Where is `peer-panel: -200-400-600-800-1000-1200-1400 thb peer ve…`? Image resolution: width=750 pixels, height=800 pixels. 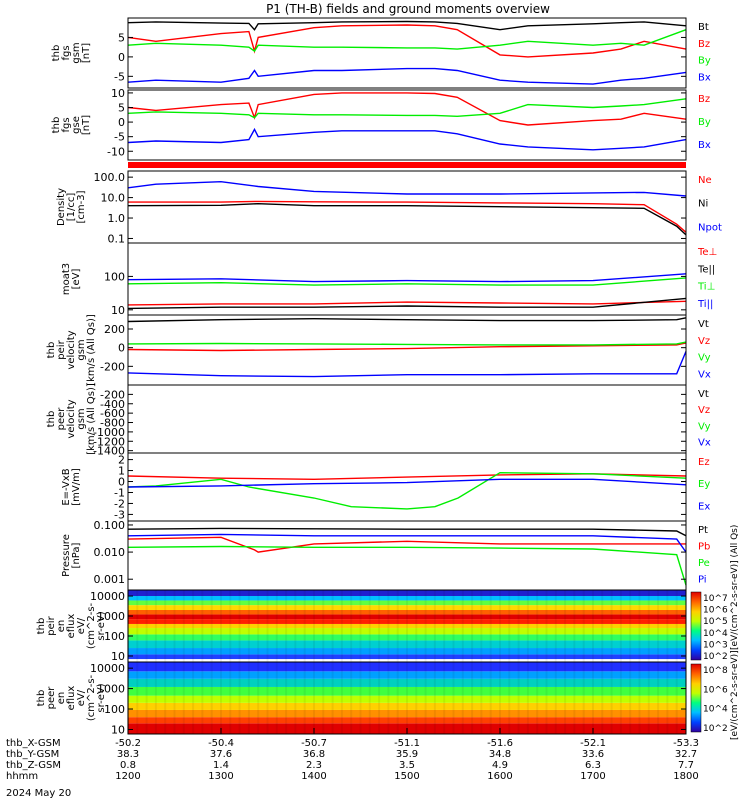
peer-panel: -200-400-600-800-1000-1200-1400 thb peer ve… is located at coordinates (378, 420).